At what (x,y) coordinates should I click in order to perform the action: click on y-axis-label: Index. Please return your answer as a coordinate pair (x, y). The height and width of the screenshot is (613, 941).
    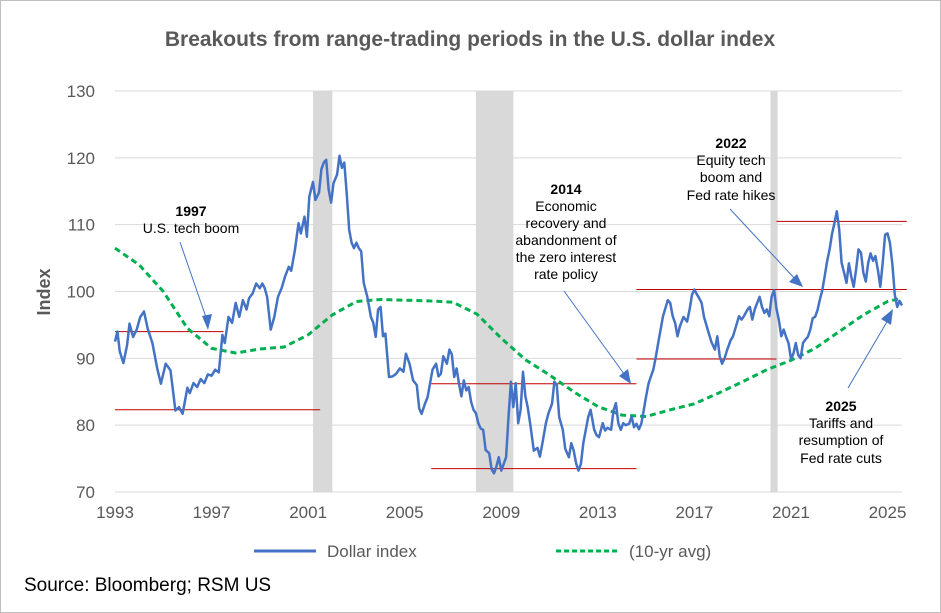
    Looking at the image, I should click on (44, 291).